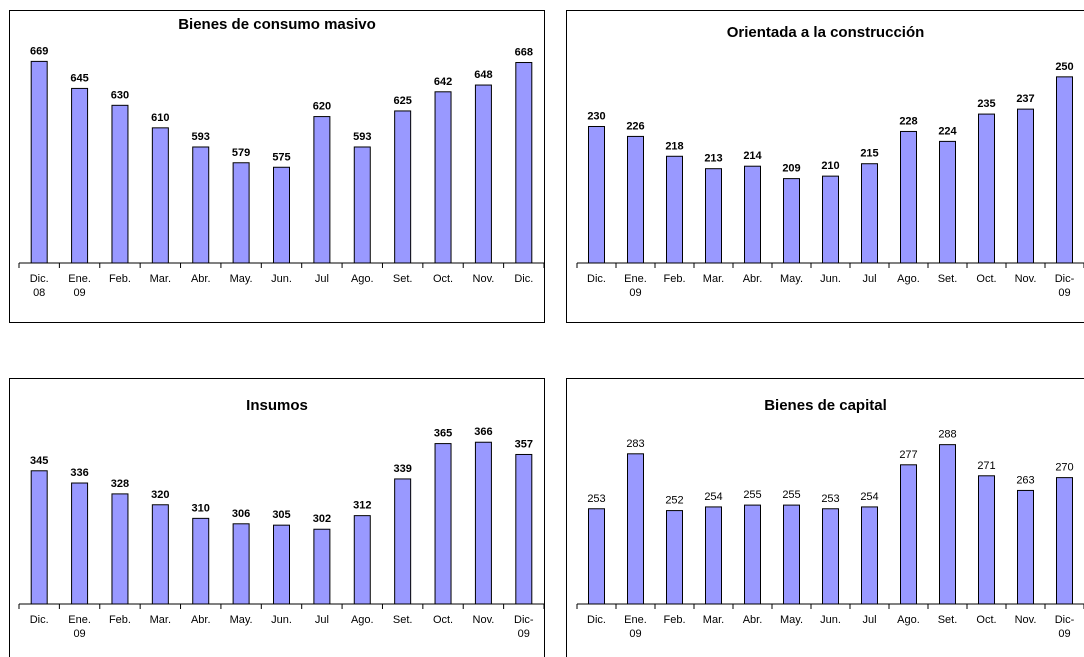 The height and width of the screenshot is (657, 1084). Describe the element at coordinates (635, 126) in the screenshot. I see `data-label: 226` at that location.